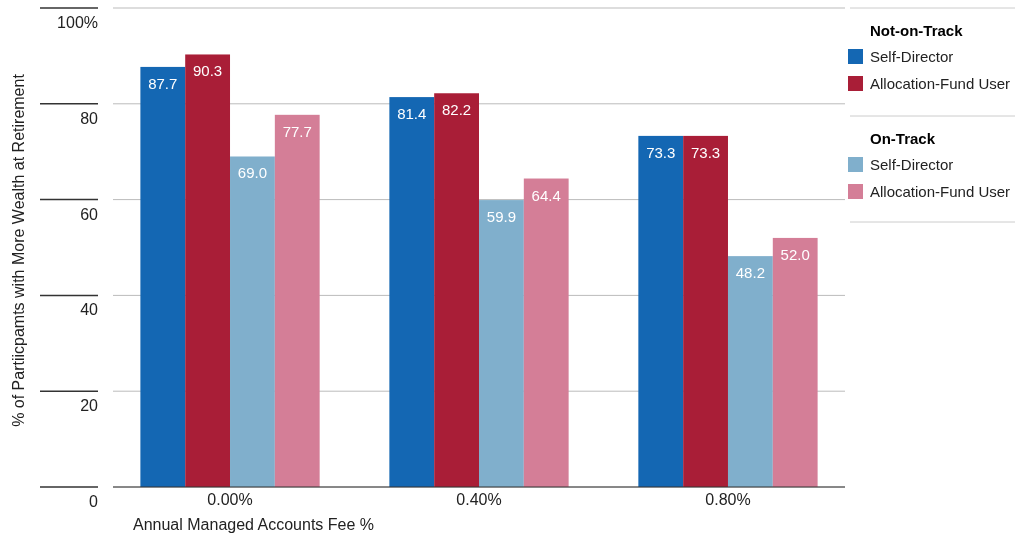 This screenshot has width=1025, height=537. What do you see at coordinates (456, 110) in the screenshot?
I see `data-label: 82.2` at bounding box center [456, 110].